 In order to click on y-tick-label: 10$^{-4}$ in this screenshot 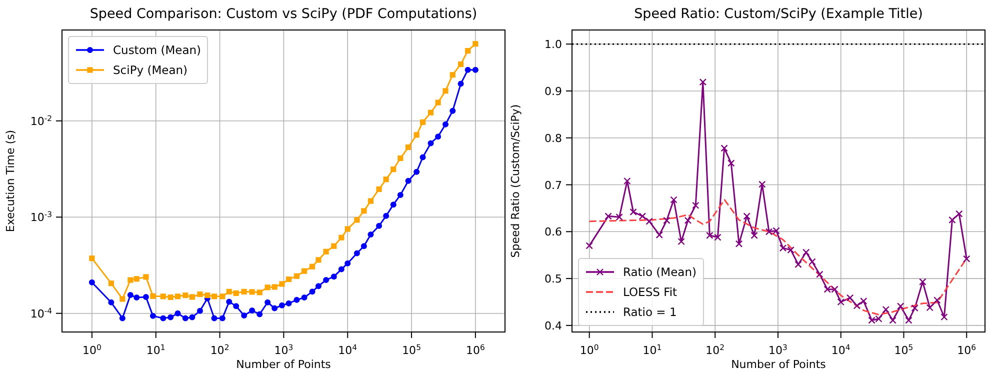, I will do `click(41, 313)`.